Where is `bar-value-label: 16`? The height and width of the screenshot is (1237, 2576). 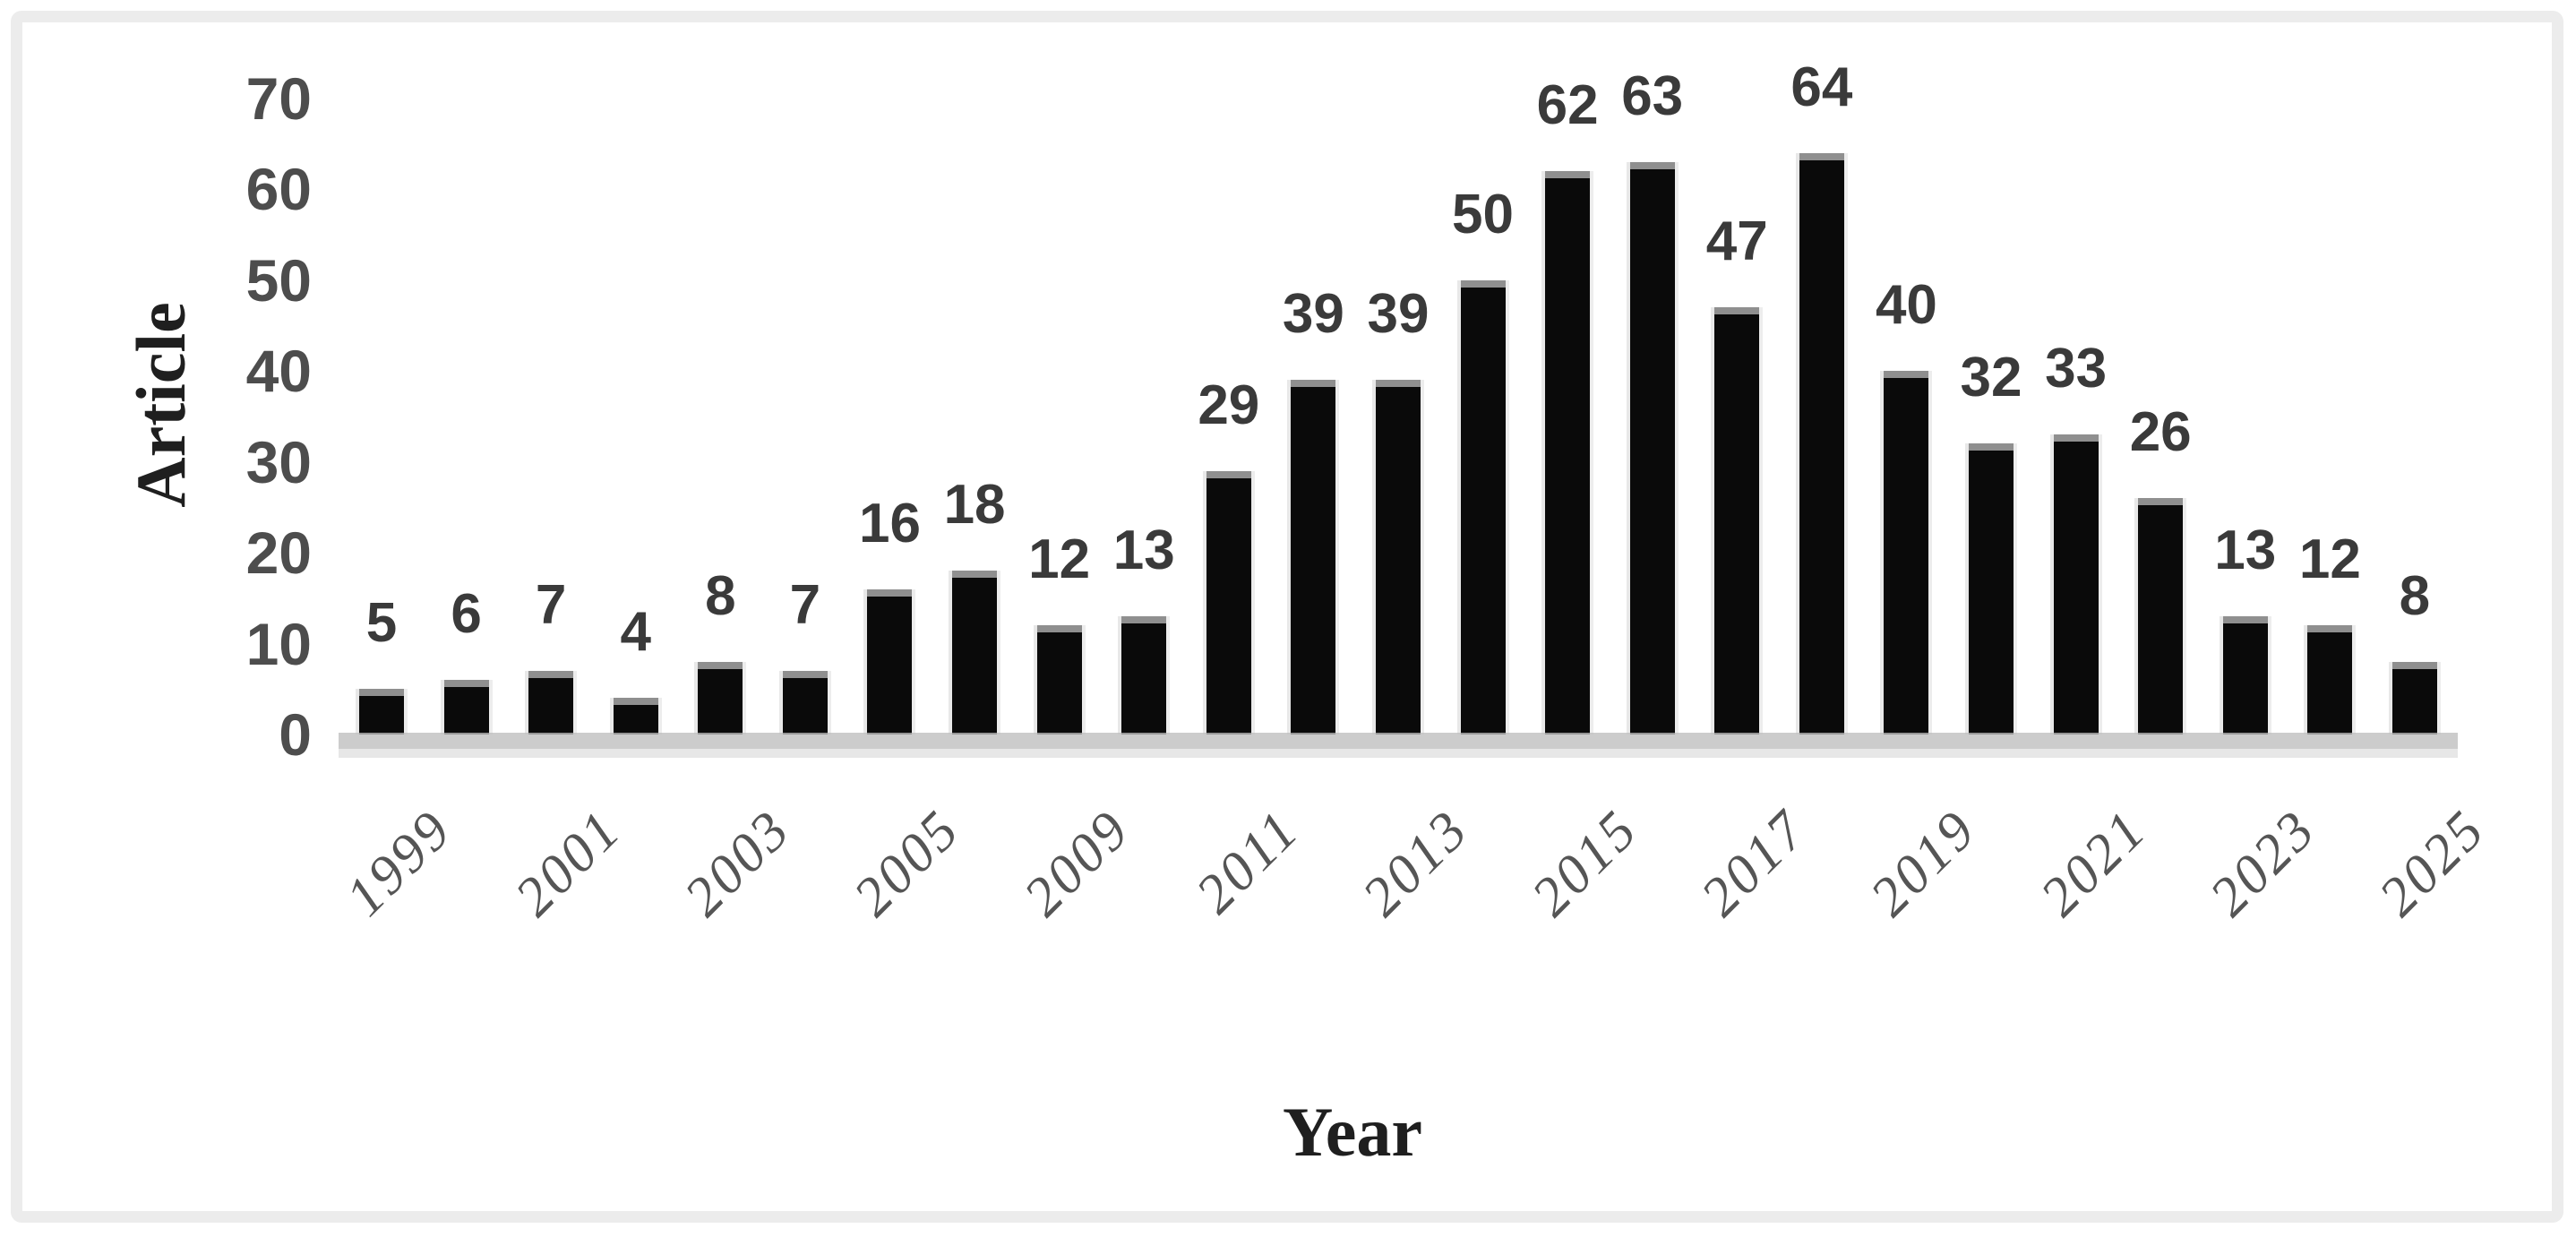
bar-value-label: 16 is located at coordinates (889, 523).